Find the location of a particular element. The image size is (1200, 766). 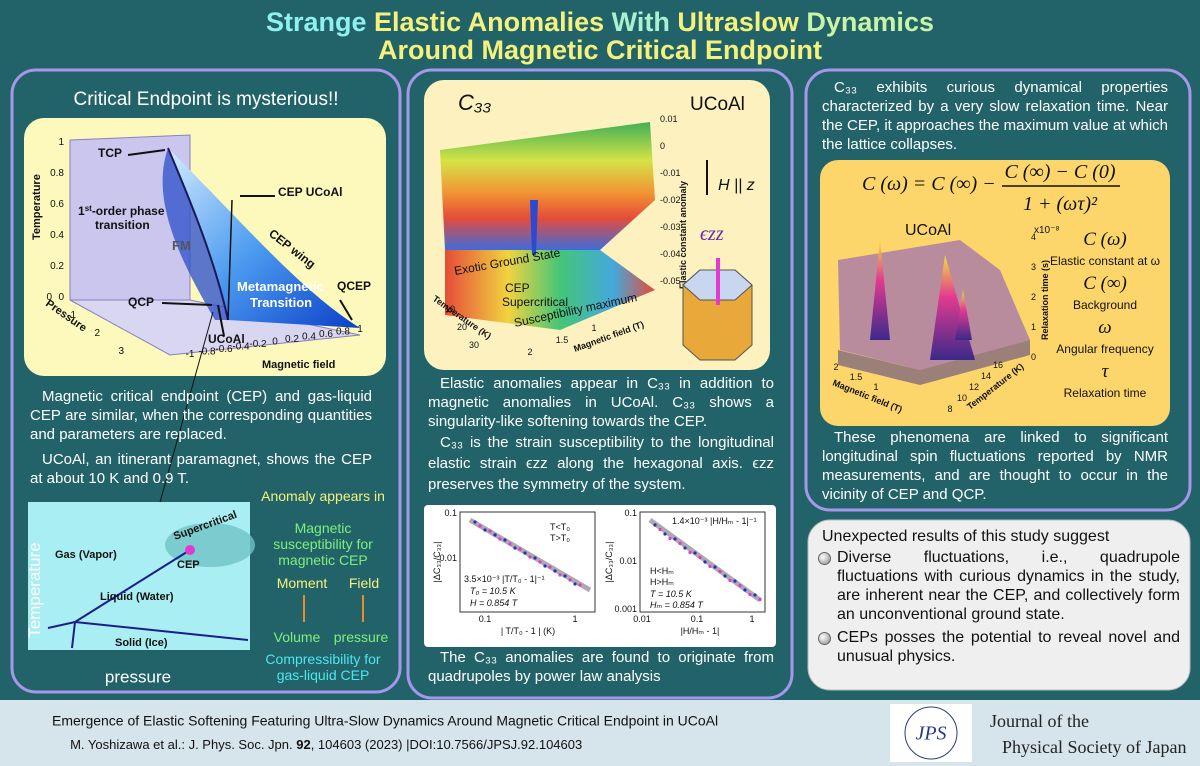

label: 1st-order phase is located at coordinates (121, 211).